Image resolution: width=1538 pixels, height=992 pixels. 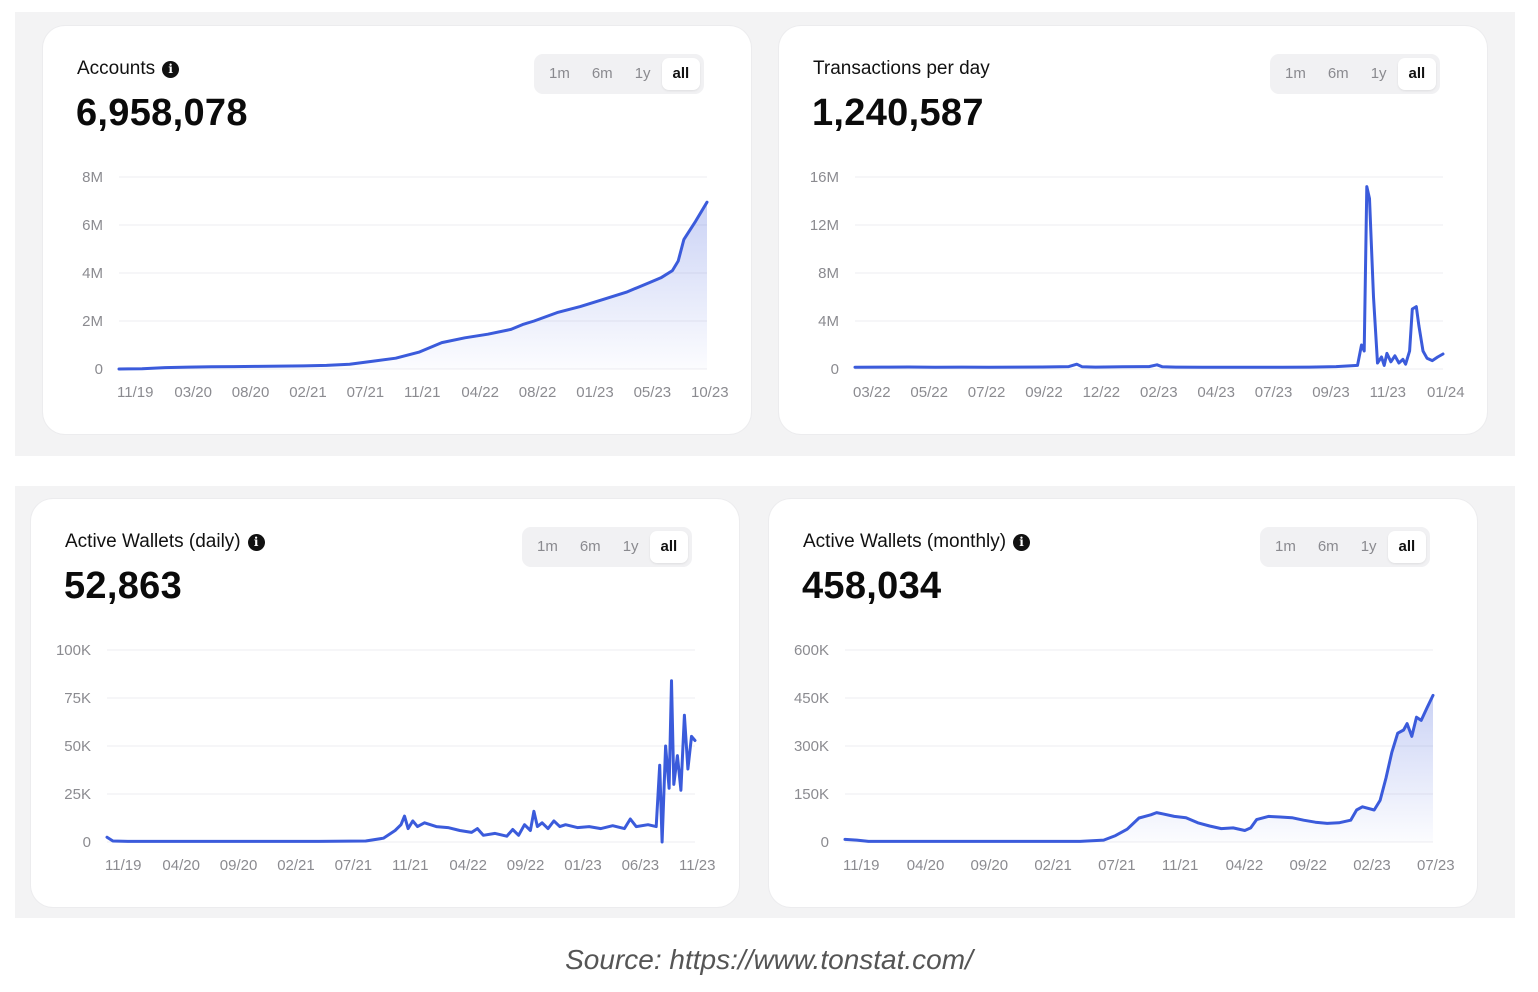 I want to click on x-tick-label: 09/20, so click(x=990, y=865).